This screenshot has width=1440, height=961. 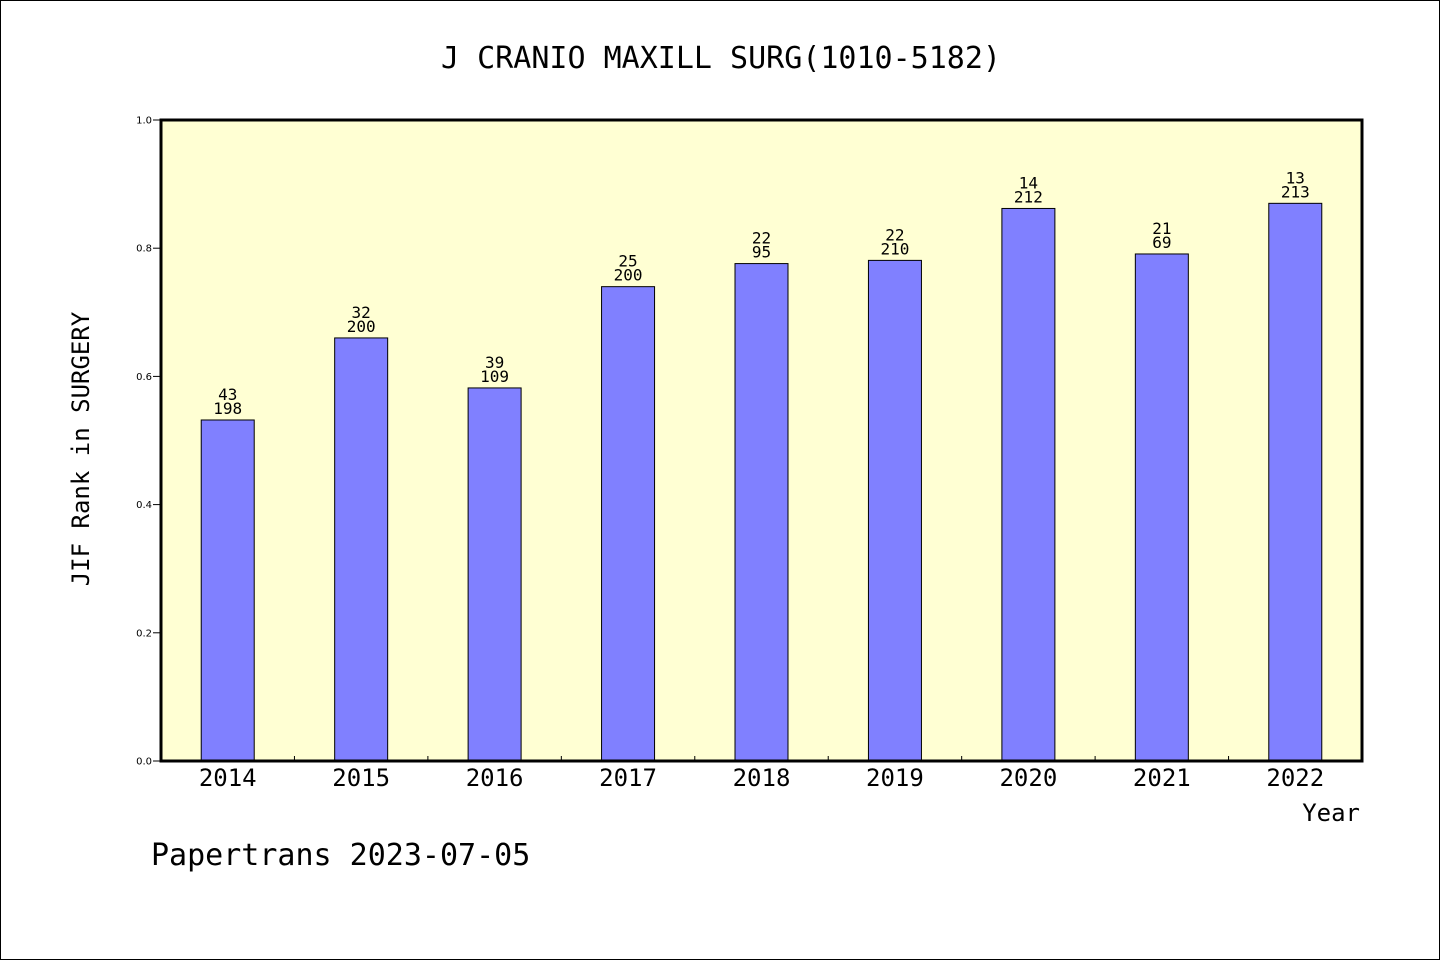 I want to click on y-tick-label: 0.4, so click(x=144, y=505).